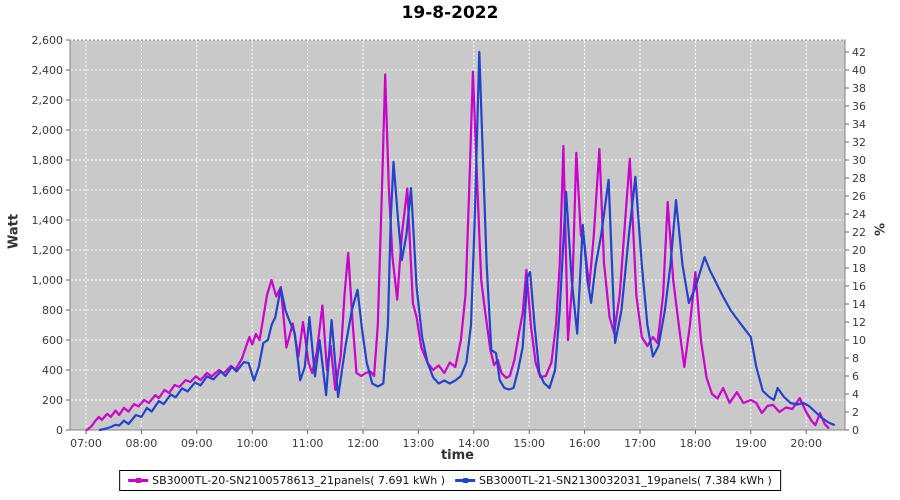 This screenshot has width=900, height=500. Describe the element at coordinates (48, 40) in the screenshot. I see `y-axis-tick-label-left: 2,600` at that location.